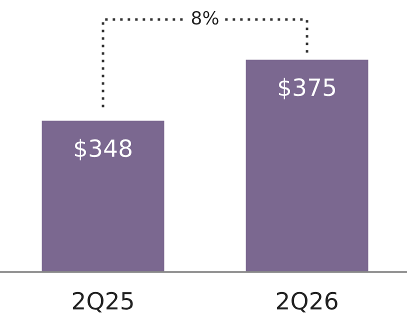 The image size is (407, 332). I want to click on data-label: $375, so click(307, 89).